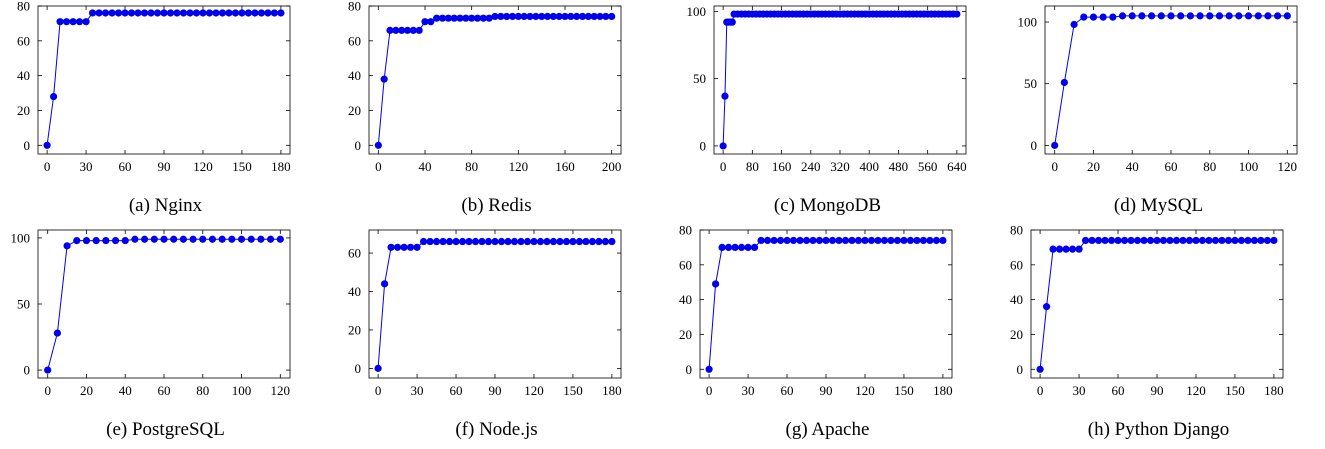 The height and width of the screenshot is (449, 1325). Describe the element at coordinates (496, 205) in the screenshot. I see `caption-redis: (b) Redis` at that location.